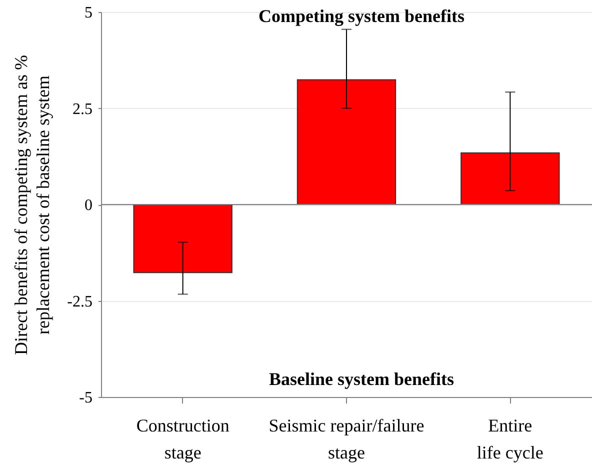 This screenshot has width=592, height=469. What do you see at coordinates (361, 379) in the screenshot?
I see `annotation: Baseline system benefits` at bounding box center [361, 379].